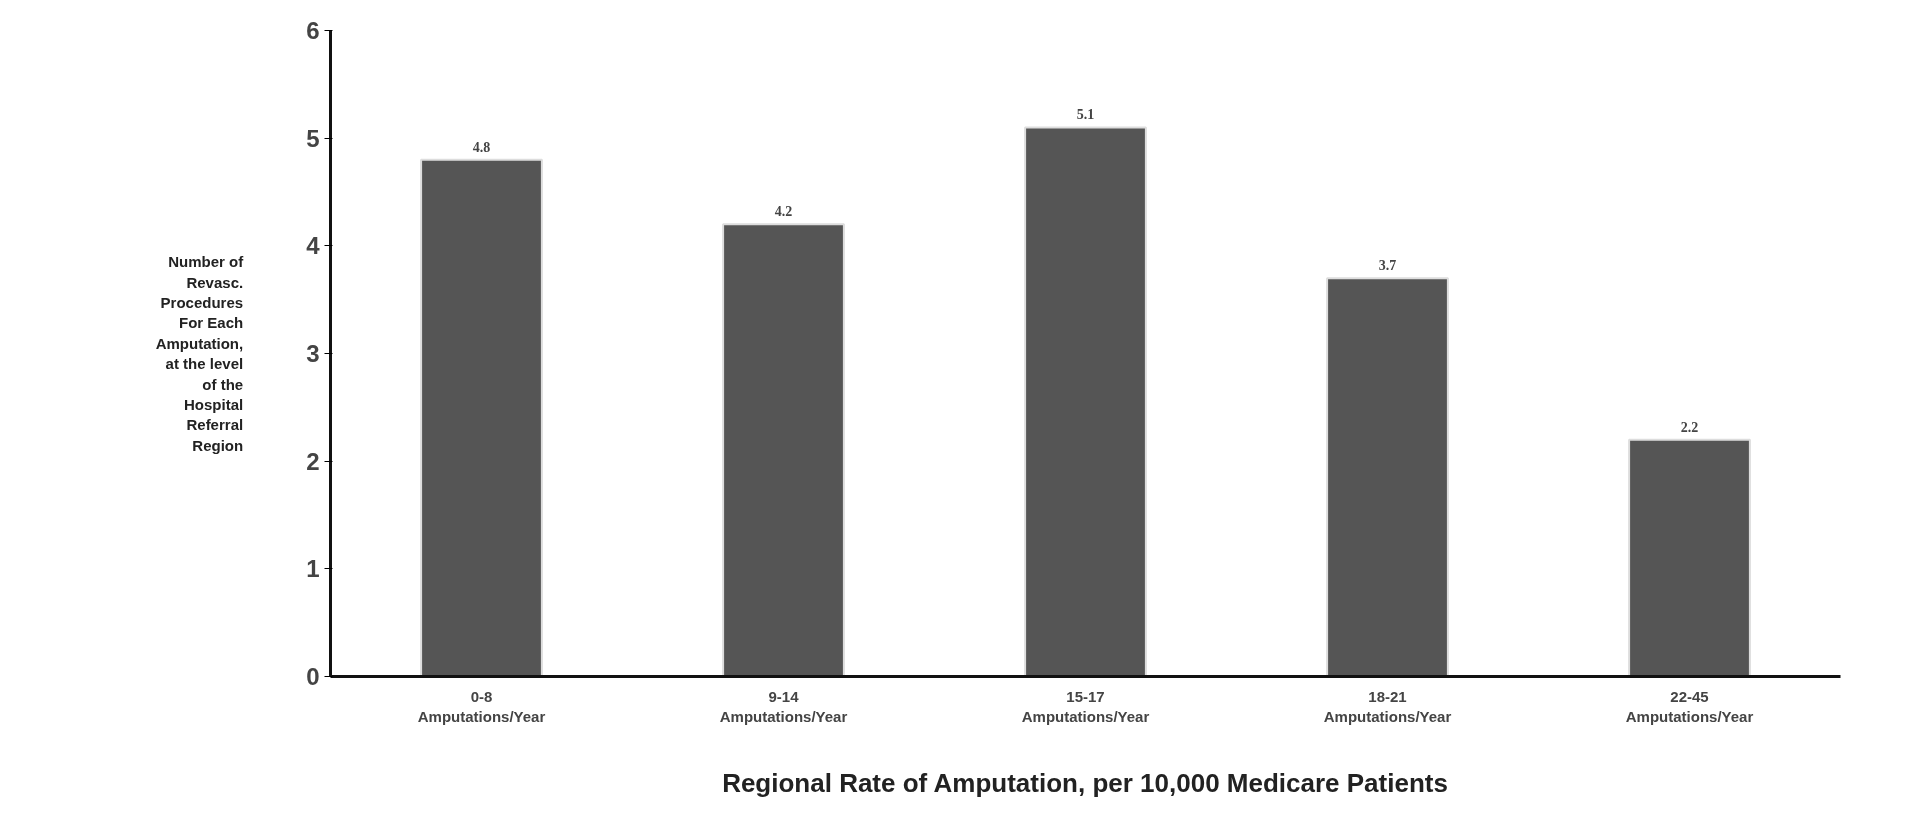 The width and height of the screenshot is (1911, 819). I want to click on data-label: 5.1, so click(1085, 115).